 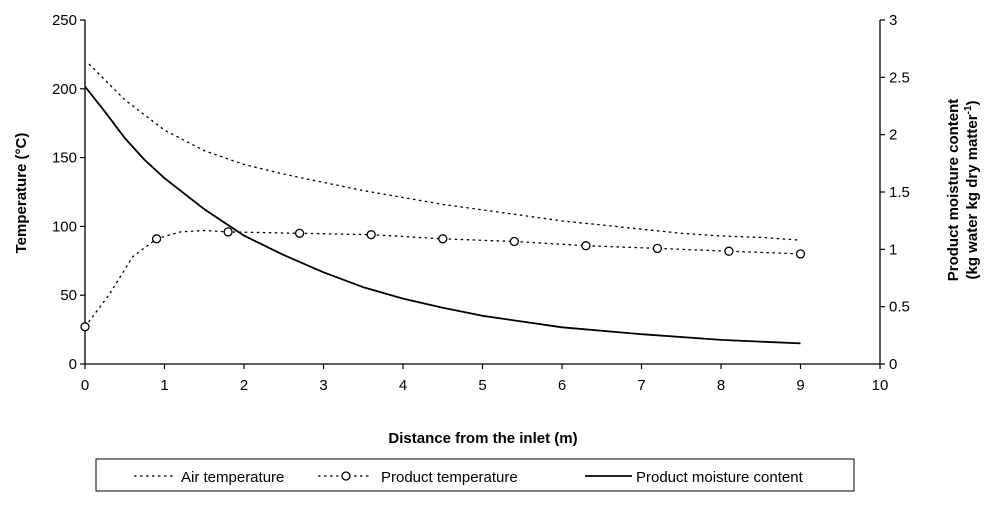 What do you see at coordinates (232, 477) in the screenshot?
I see `legend-air-temperature-label: Air temperature` at bounding box center [232, 477].